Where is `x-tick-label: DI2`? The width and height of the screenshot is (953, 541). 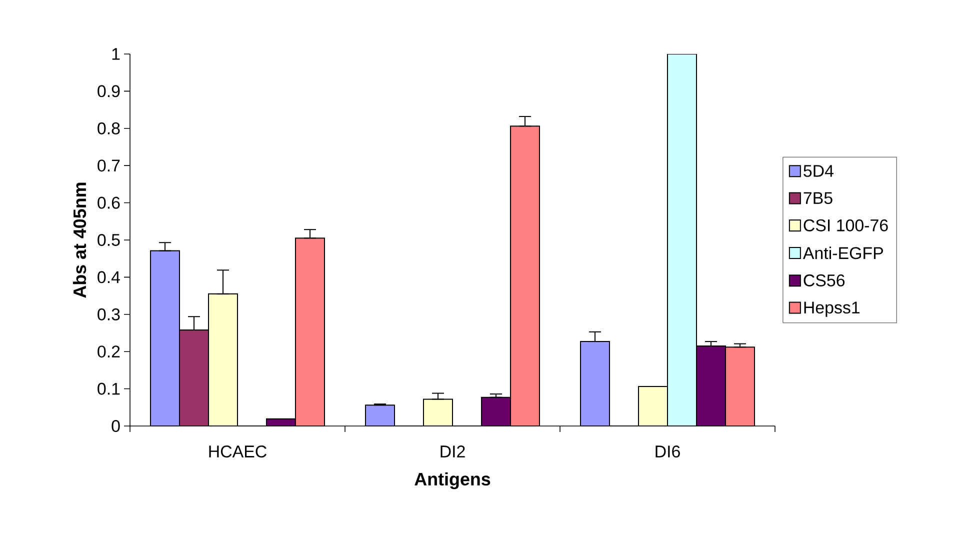 x-tick-label: DI2 is located at coordinates (452, 452).